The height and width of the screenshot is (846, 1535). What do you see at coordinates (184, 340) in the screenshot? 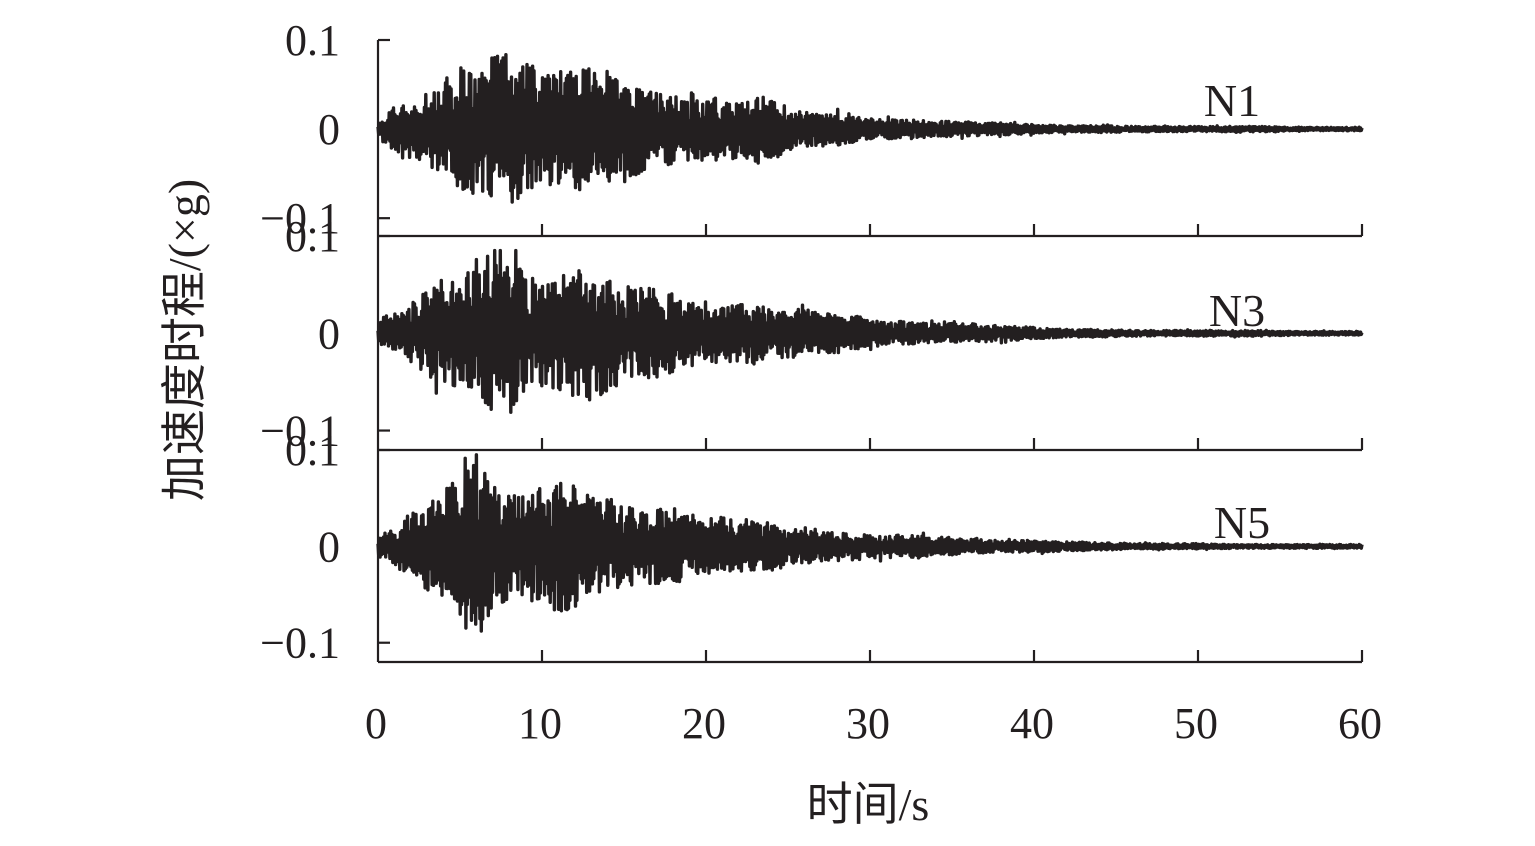
I see `y-axis-title: 加速度时程/(×g)` at bounding box center [184, 340].